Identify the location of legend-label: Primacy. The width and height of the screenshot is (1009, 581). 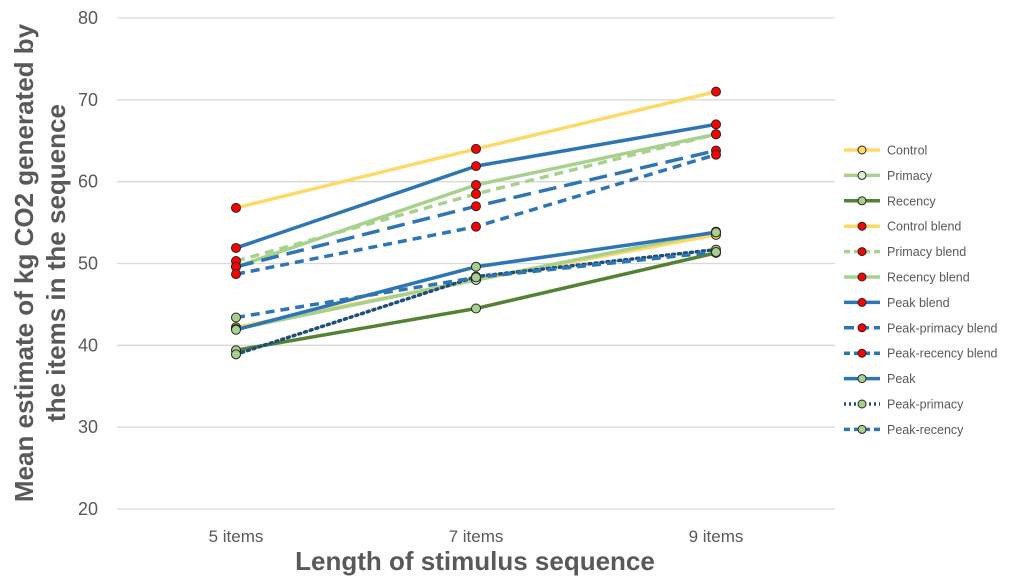
(910, 176).